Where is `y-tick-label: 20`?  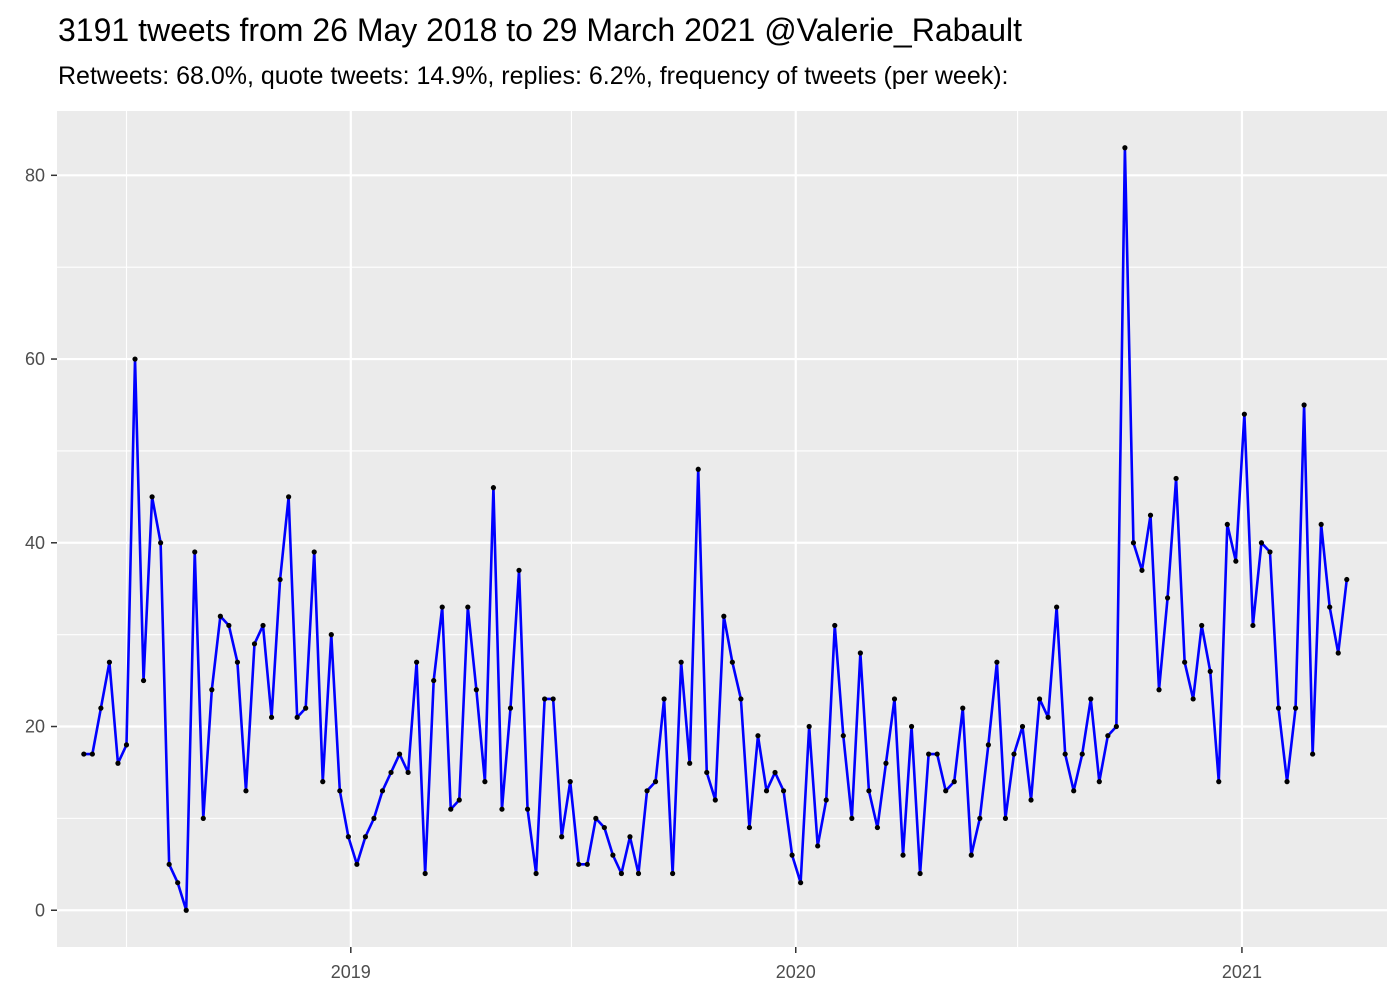
y-tick-label: 20 is located at coordinates (35, 727).